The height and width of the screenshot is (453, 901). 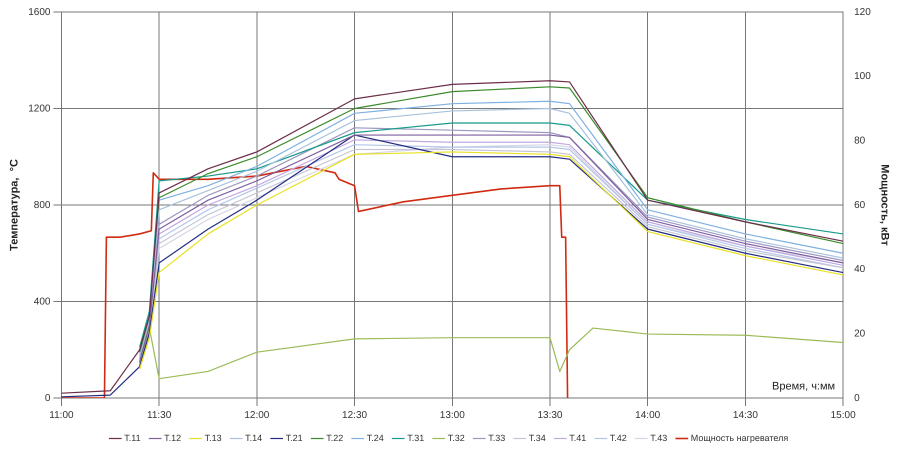 What do you see at coordinates (497, 437) in the screenshot?
I see `legend-label: T.33` at bounding box center [497, 437].